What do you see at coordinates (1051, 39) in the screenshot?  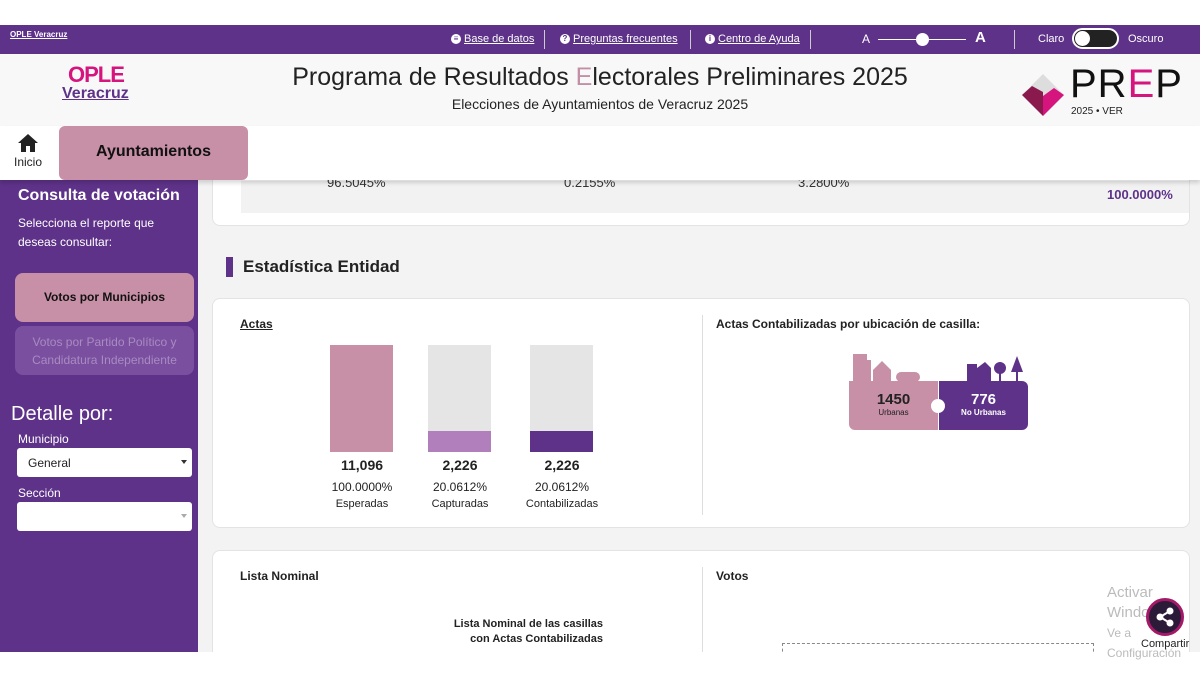 I see `theme-light-label: Claro` at bounding box center [1051, 39].